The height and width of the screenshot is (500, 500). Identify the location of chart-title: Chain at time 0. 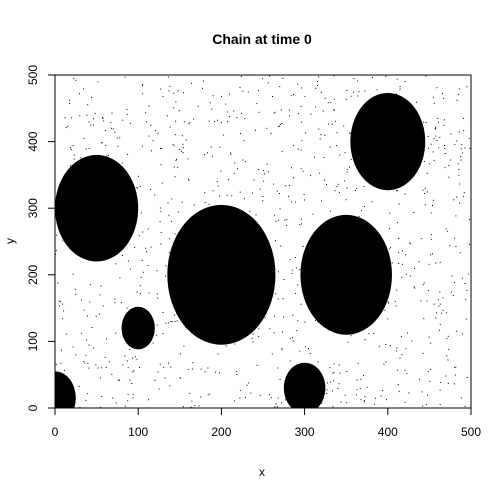
(262, 39).